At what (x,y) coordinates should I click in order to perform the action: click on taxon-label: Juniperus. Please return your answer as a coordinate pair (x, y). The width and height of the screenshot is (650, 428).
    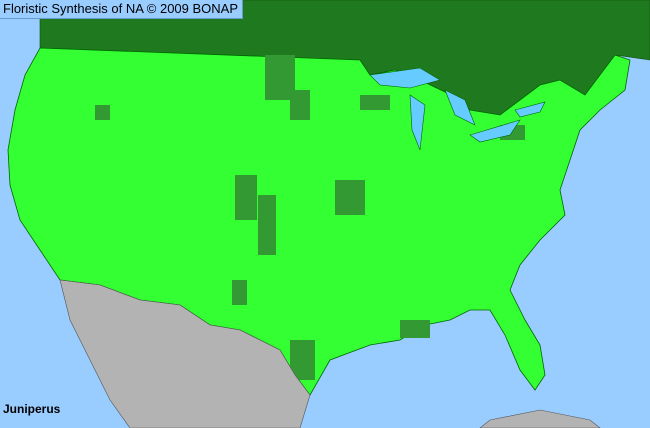
    Looking at the image, I should click on (32, 409).